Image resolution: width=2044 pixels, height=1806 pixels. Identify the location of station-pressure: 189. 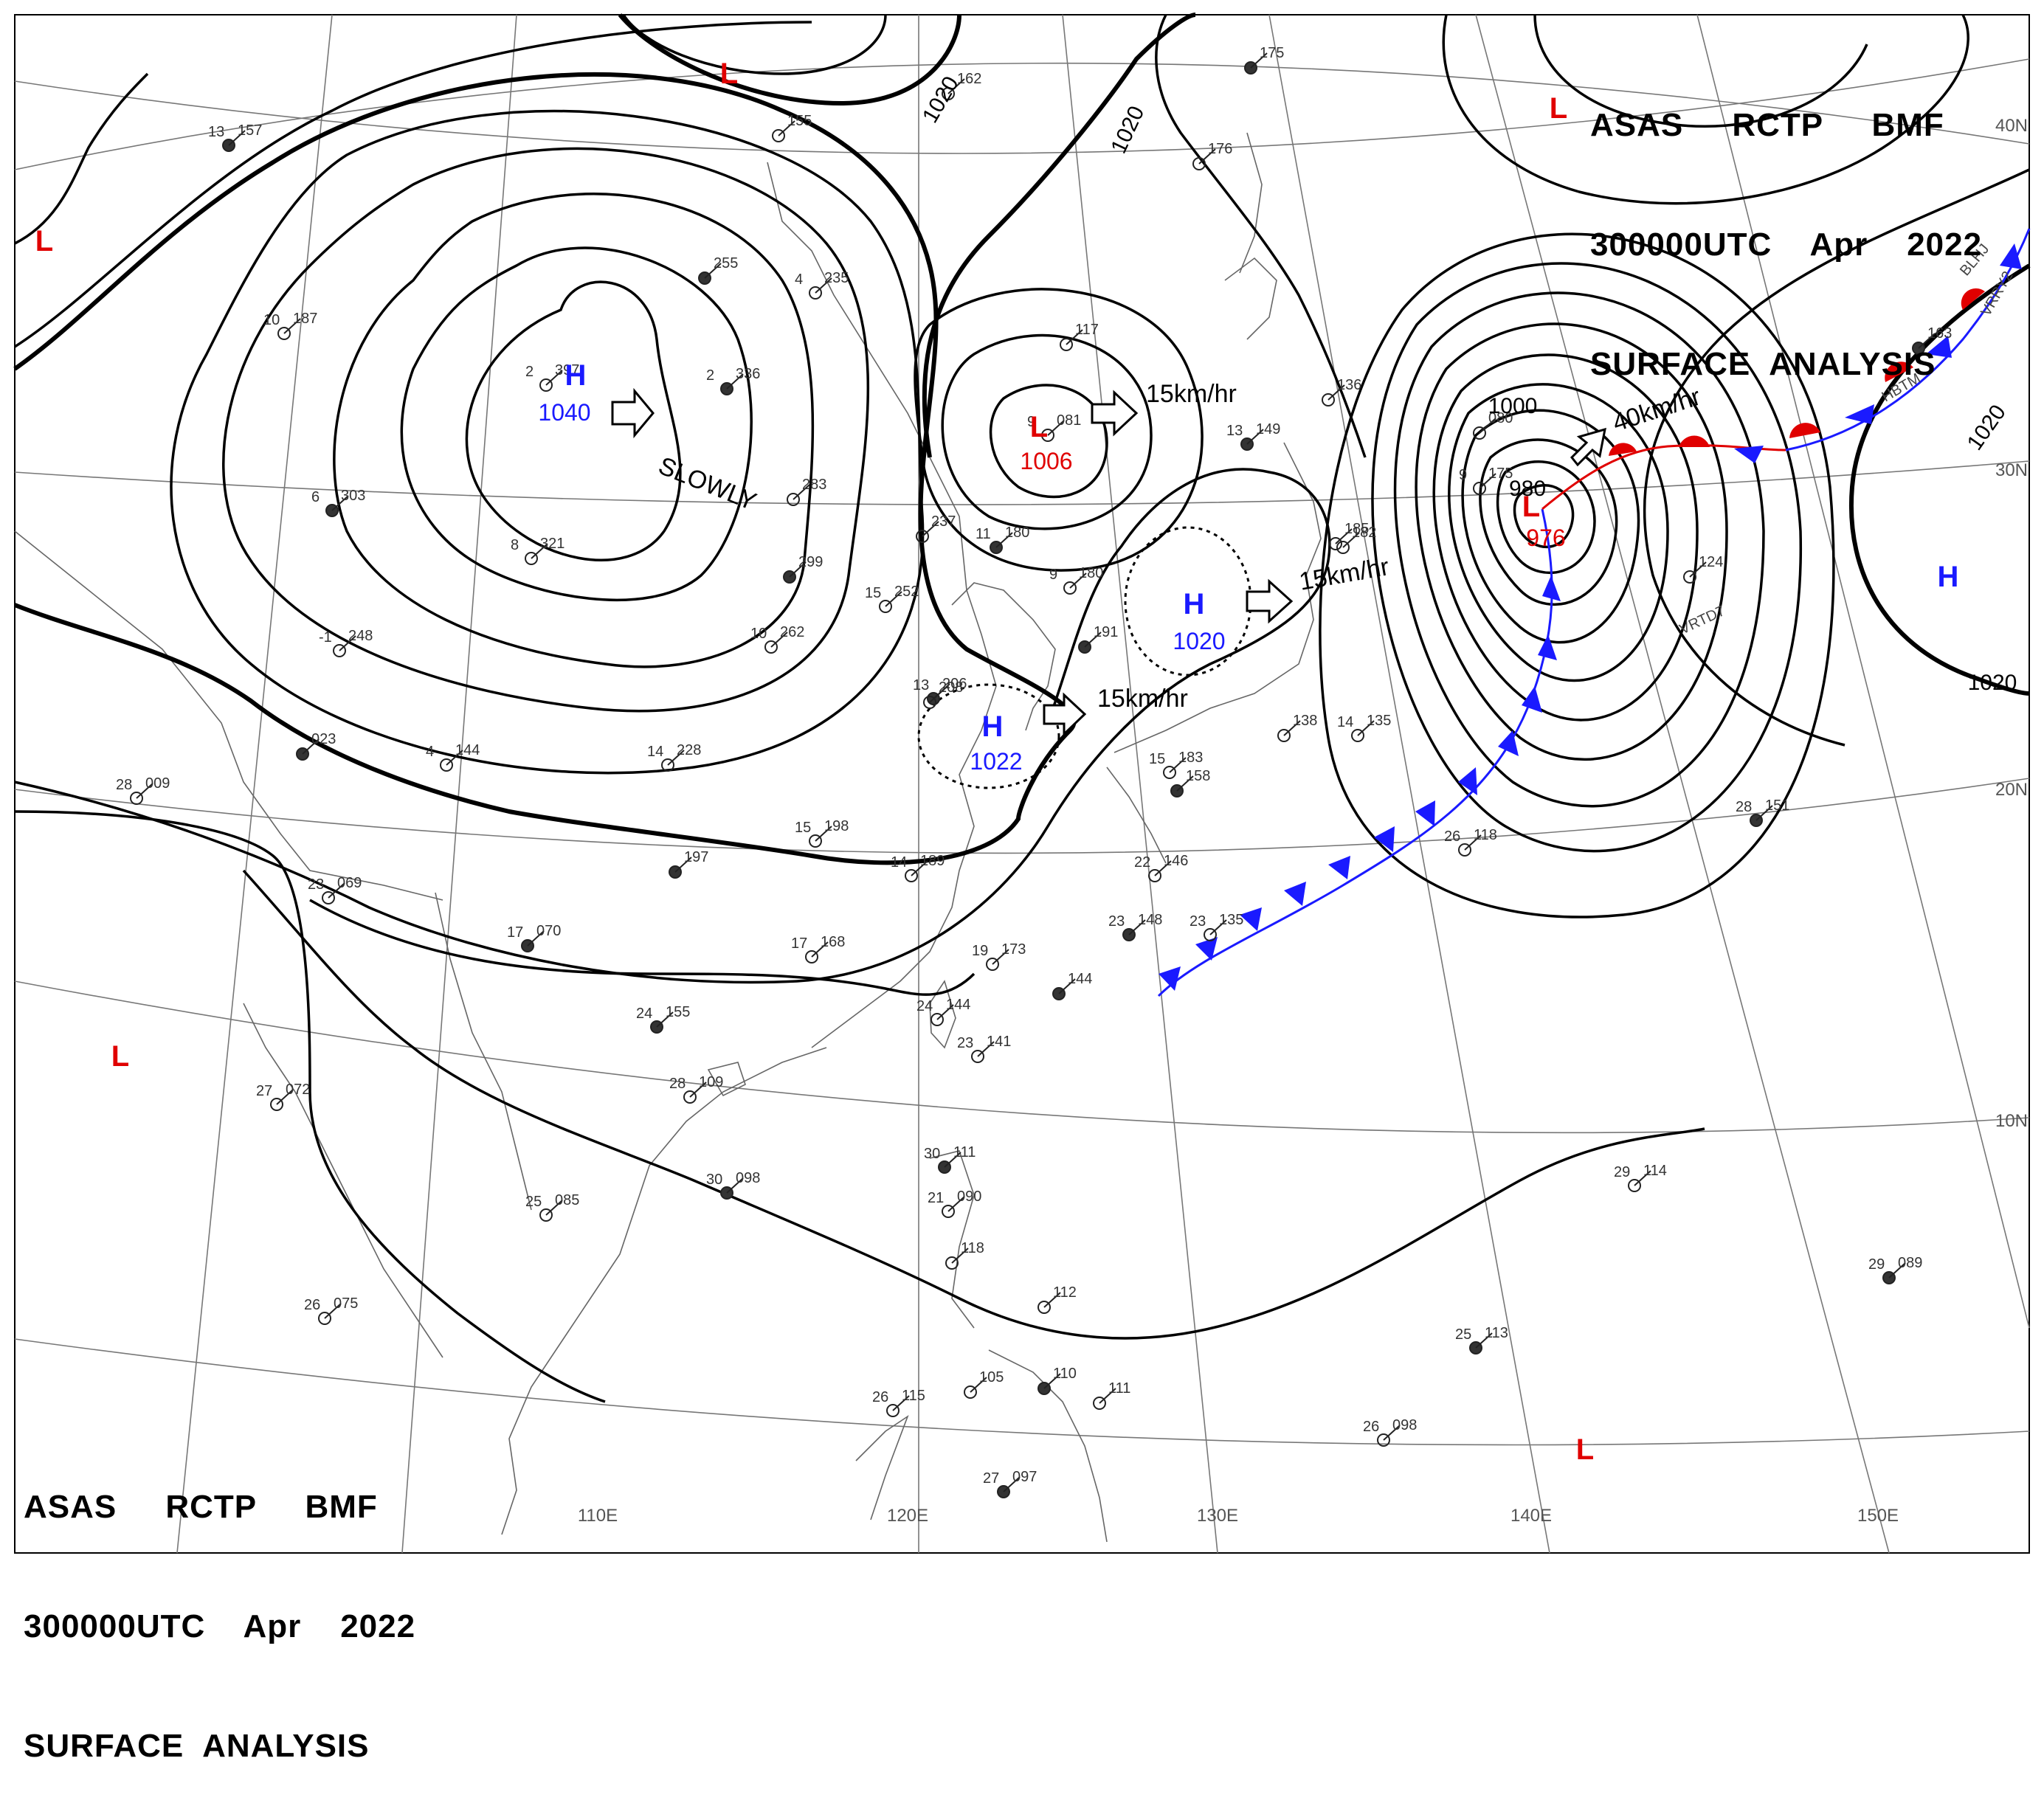
(932, 861).